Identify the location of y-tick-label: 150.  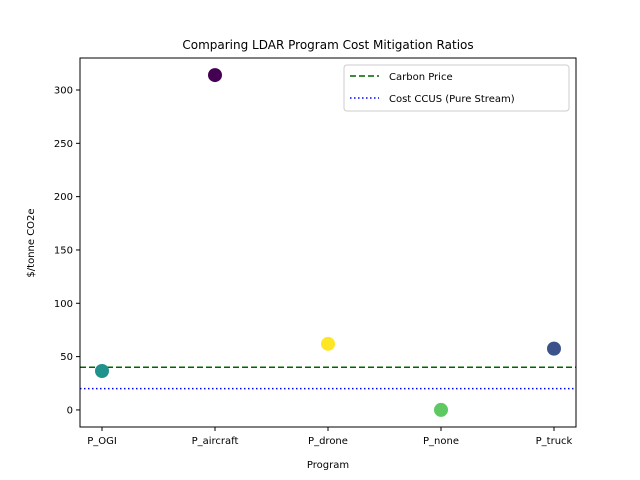
(63, 250).